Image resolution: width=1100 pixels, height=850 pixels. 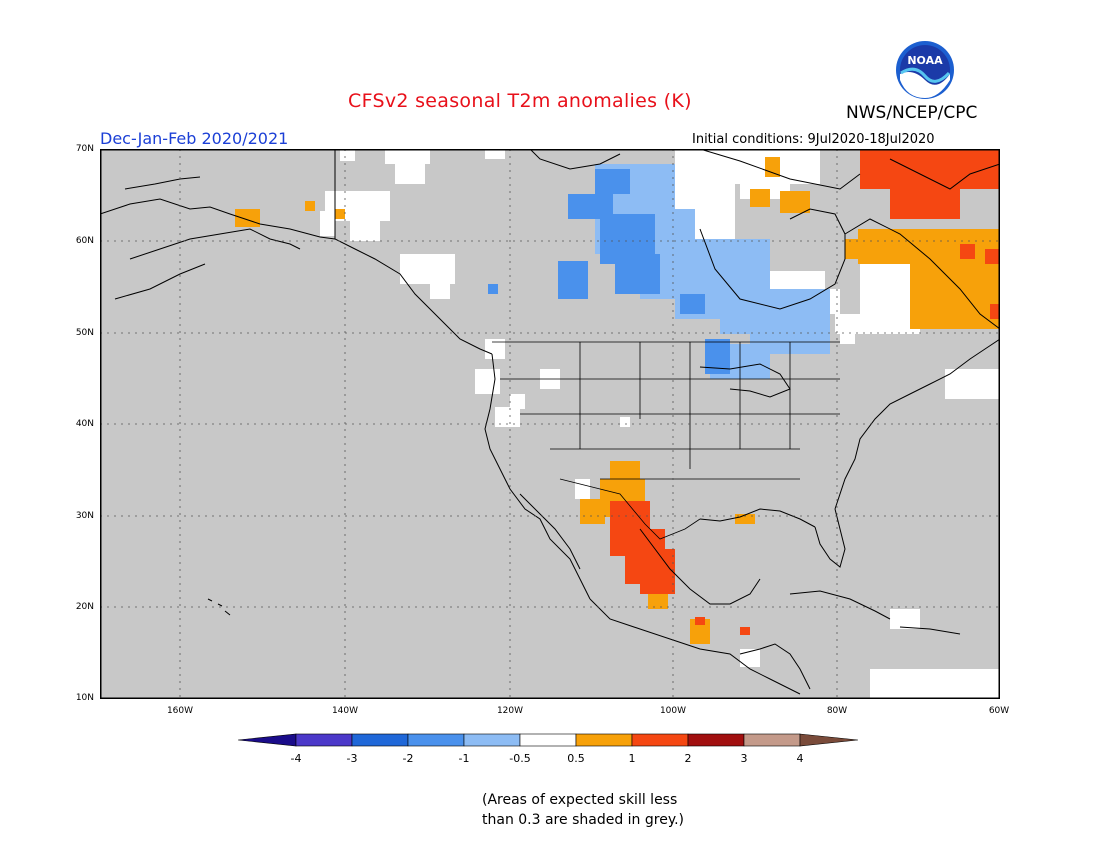 What do you see at coordinates (510, 711) in the screenshot?
I see `lon-label-120w: 120W` at bounding box center [510, 711].